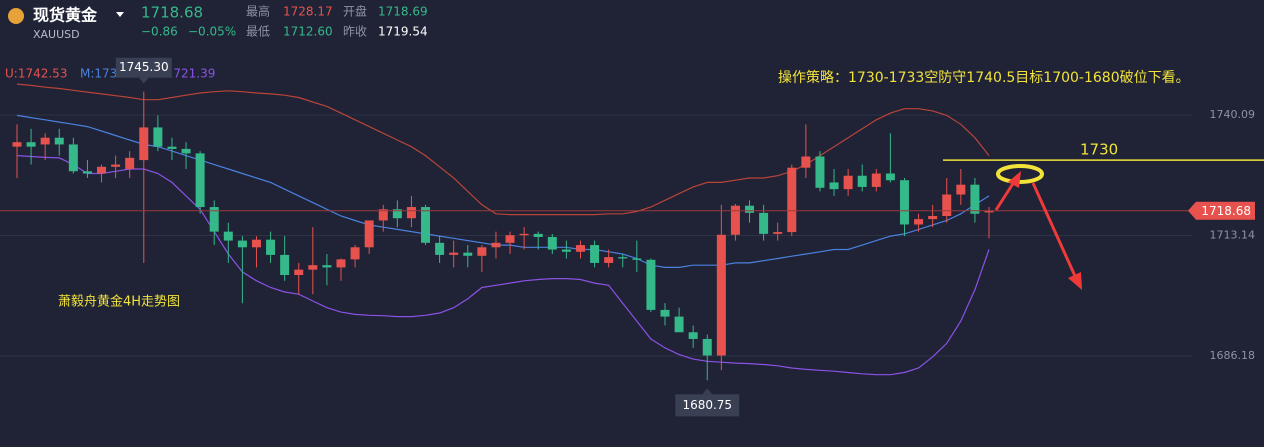 This screenshot has height=447, width=1264. I want to click on last-price-label: 1718.68, so click(1226, 211).